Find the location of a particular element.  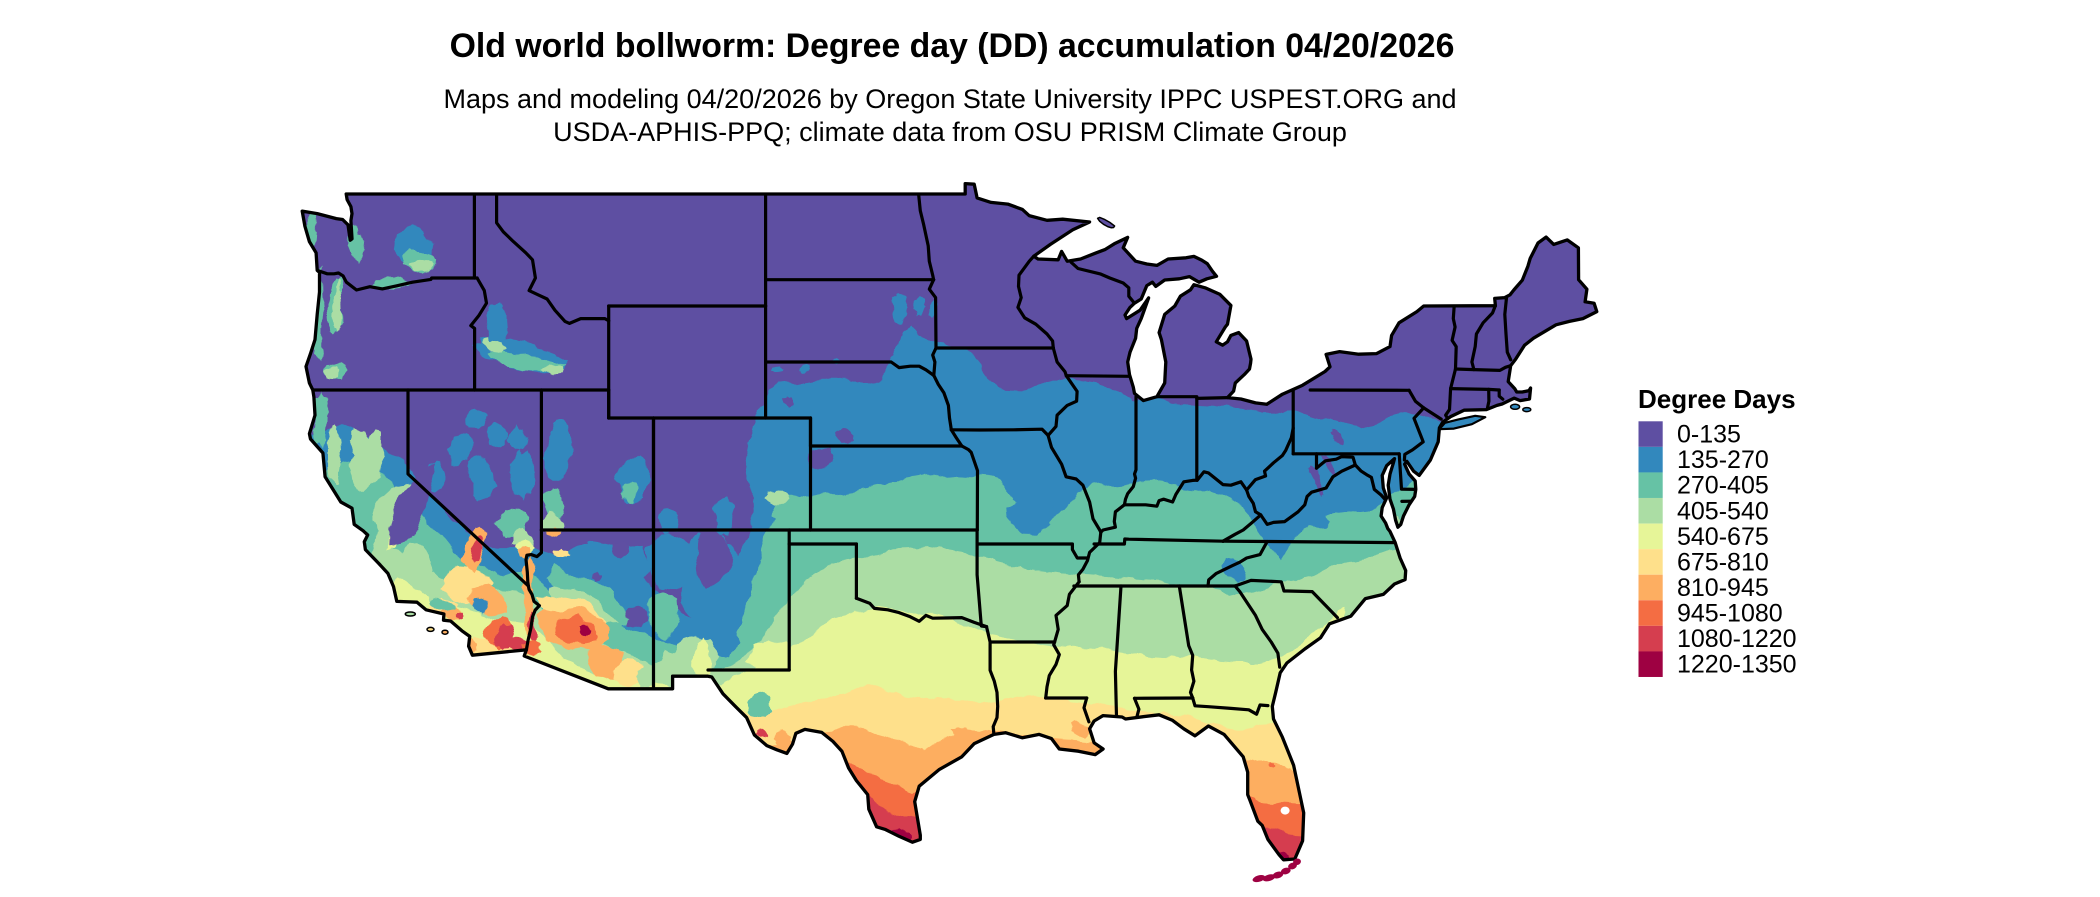

svg-text: 1080-1220 is located at coordinates (1737, 639).